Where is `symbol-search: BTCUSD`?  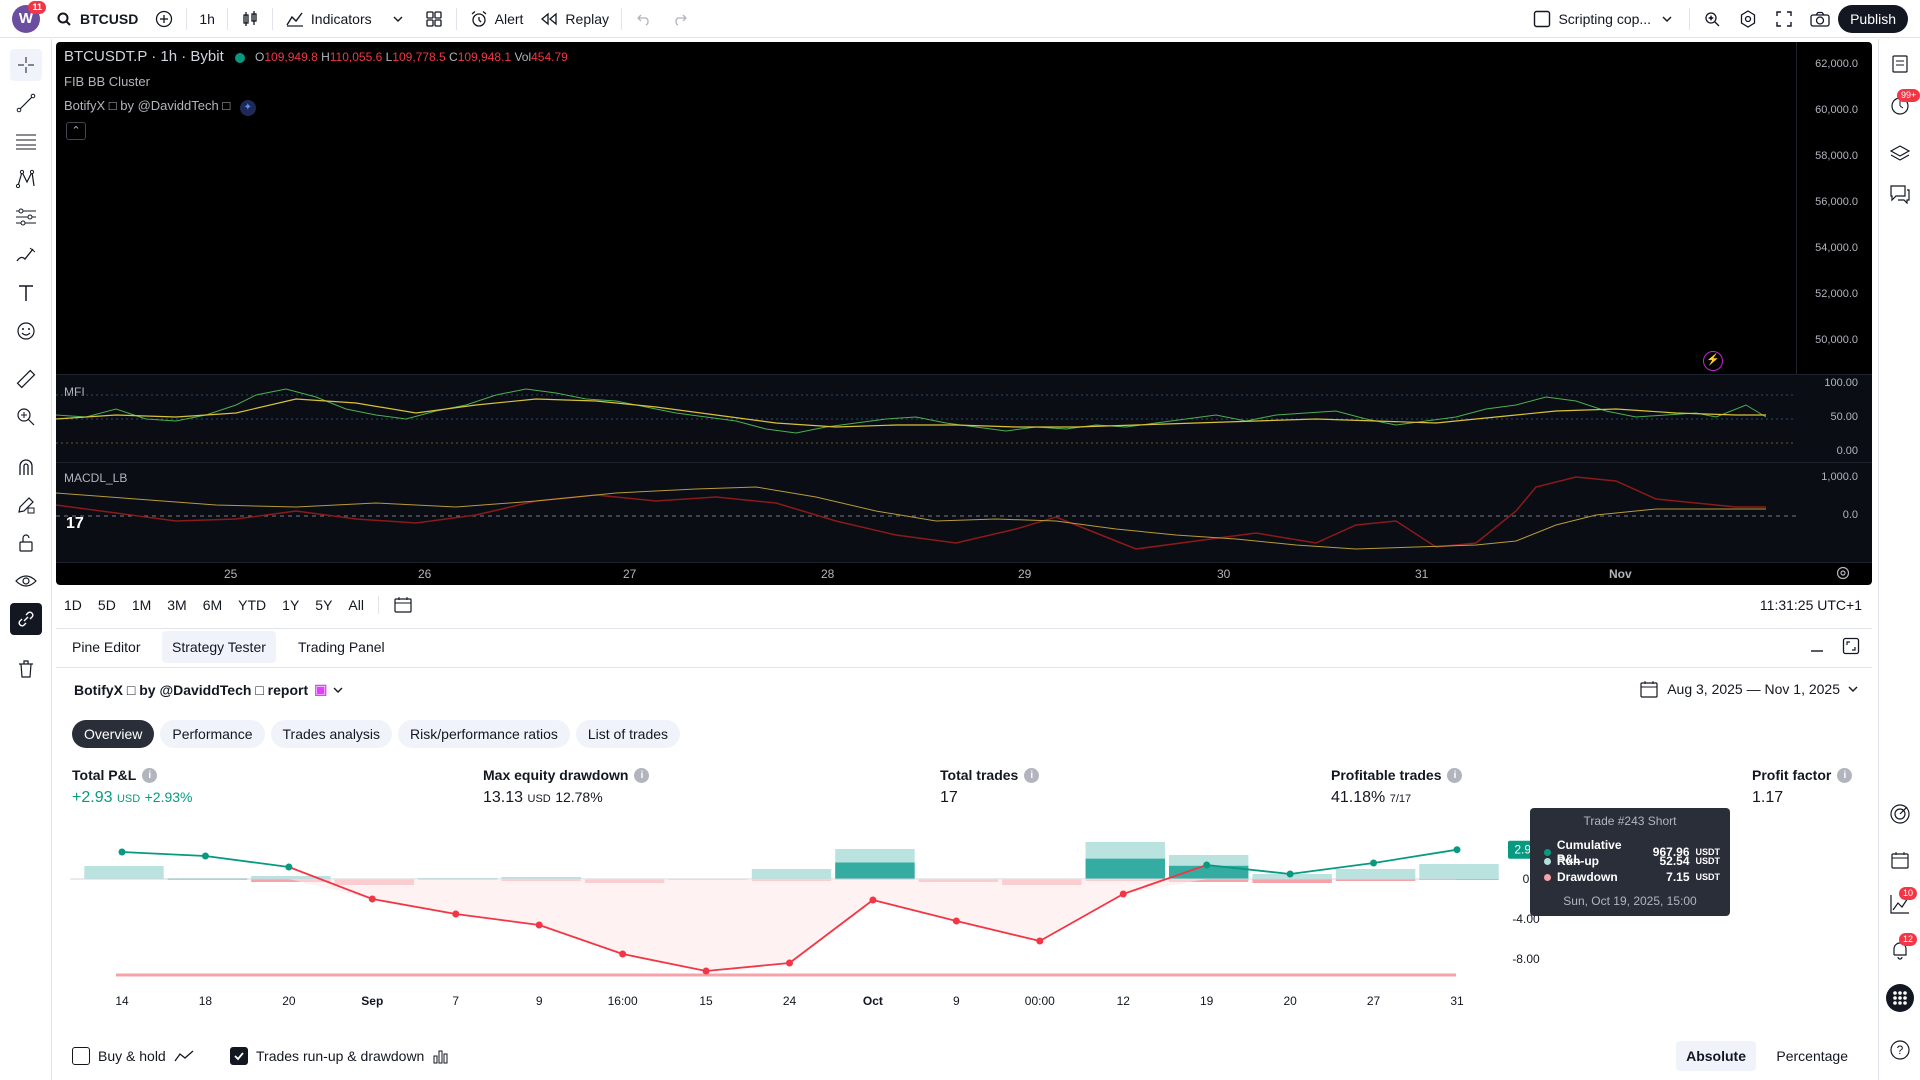 symbol-search: BTCUSD is located at coordinates (96, 19).